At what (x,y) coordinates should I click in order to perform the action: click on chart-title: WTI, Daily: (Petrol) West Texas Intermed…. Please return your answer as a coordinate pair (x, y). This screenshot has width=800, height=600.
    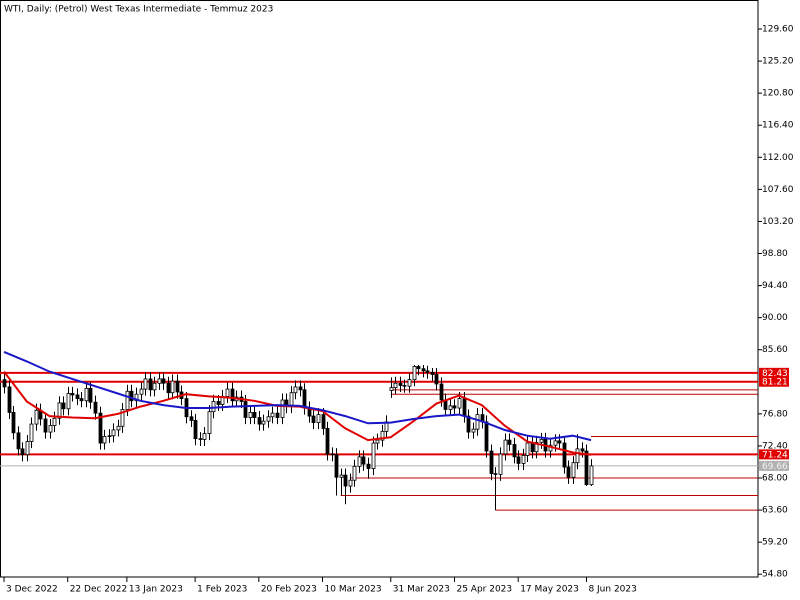
    Looking at the image, I should click on (138, 10).